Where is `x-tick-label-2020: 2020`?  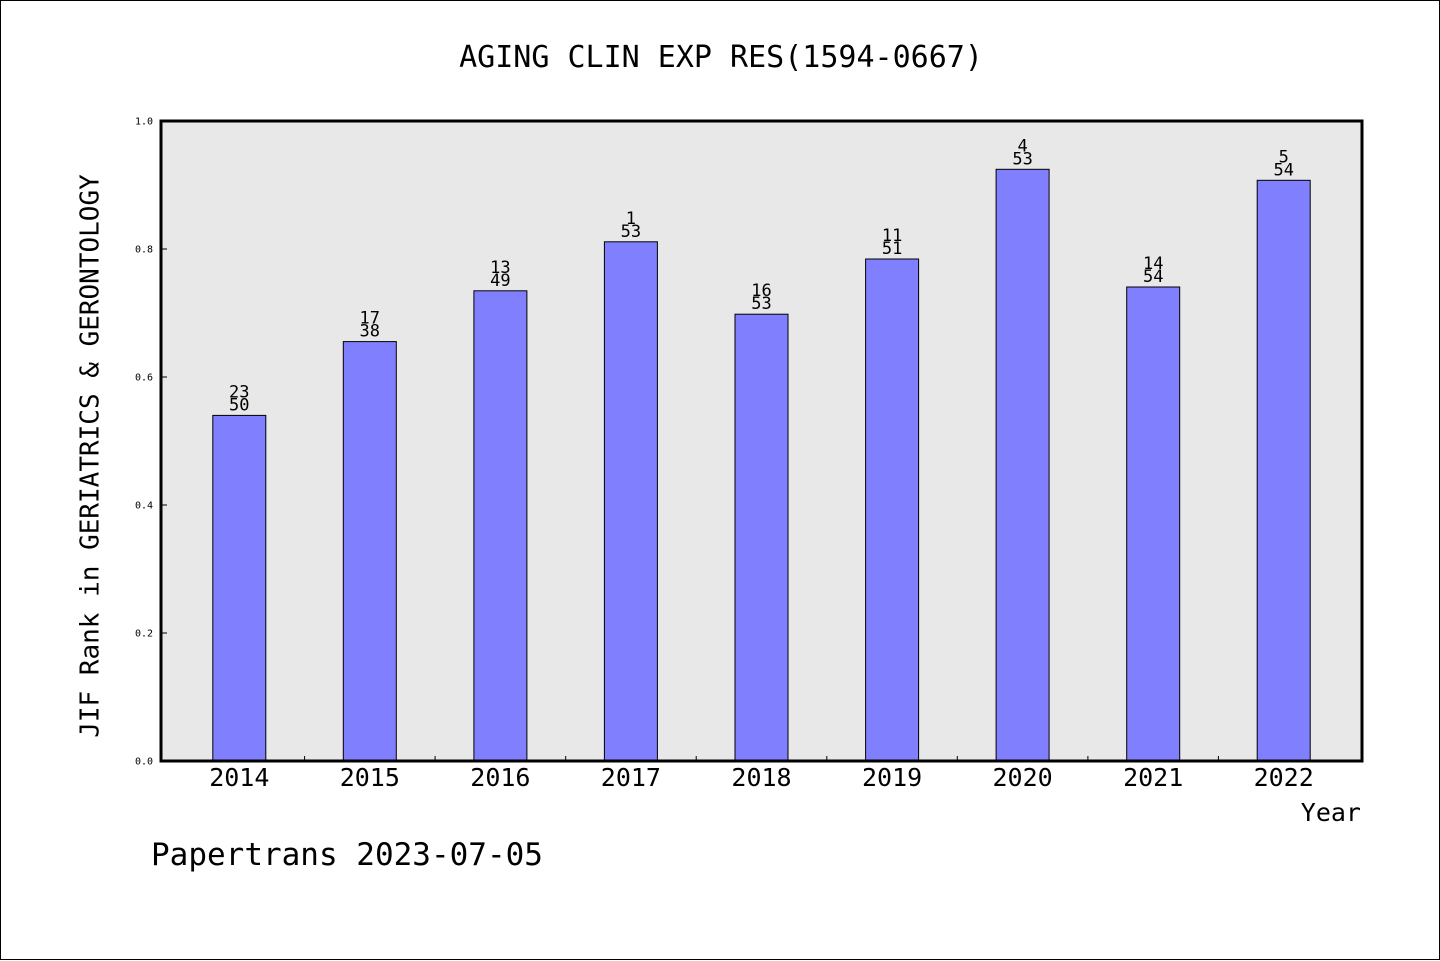
x-tick-label-2020: 2020 is located at coordinates (1022, 777).